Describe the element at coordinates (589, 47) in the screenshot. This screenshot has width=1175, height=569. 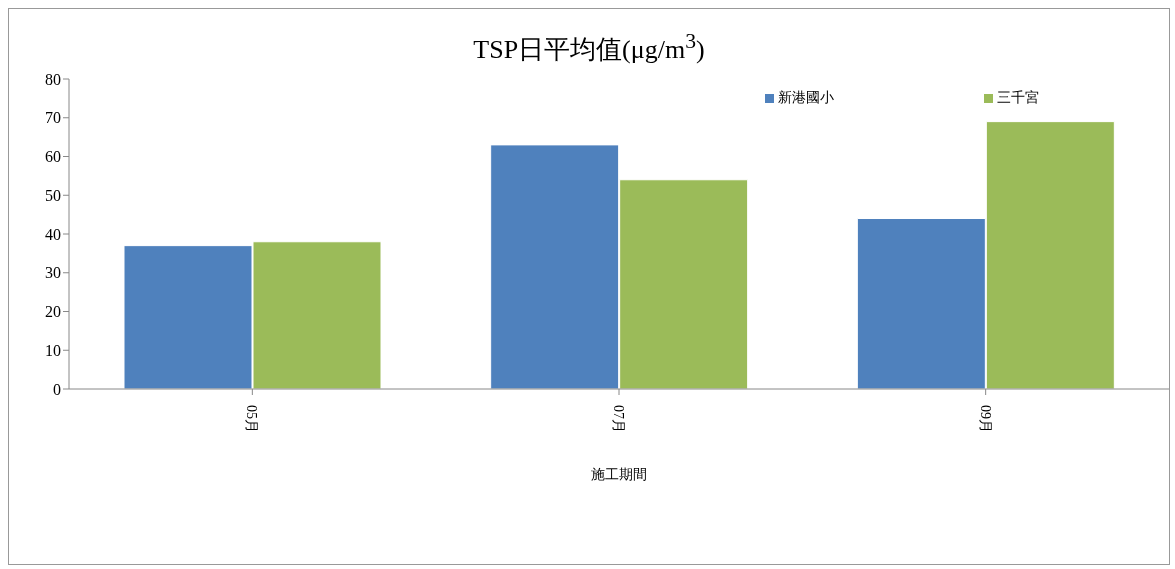
I see `chart-title: TSP日平均值(μg/m$^{3}$)` at that location.